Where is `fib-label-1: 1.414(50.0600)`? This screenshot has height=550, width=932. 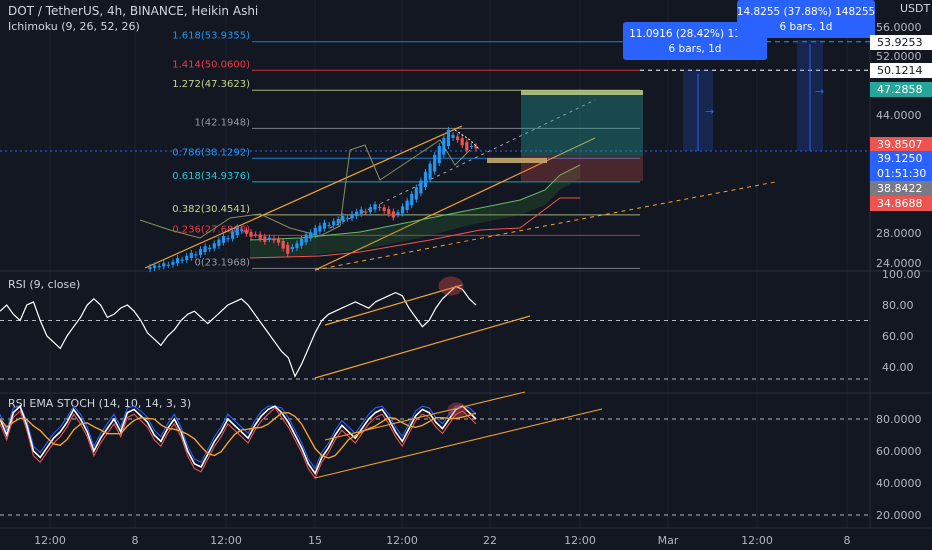
fib-label-1: 1.414(50.0600) is located at coordinates (211, 64).